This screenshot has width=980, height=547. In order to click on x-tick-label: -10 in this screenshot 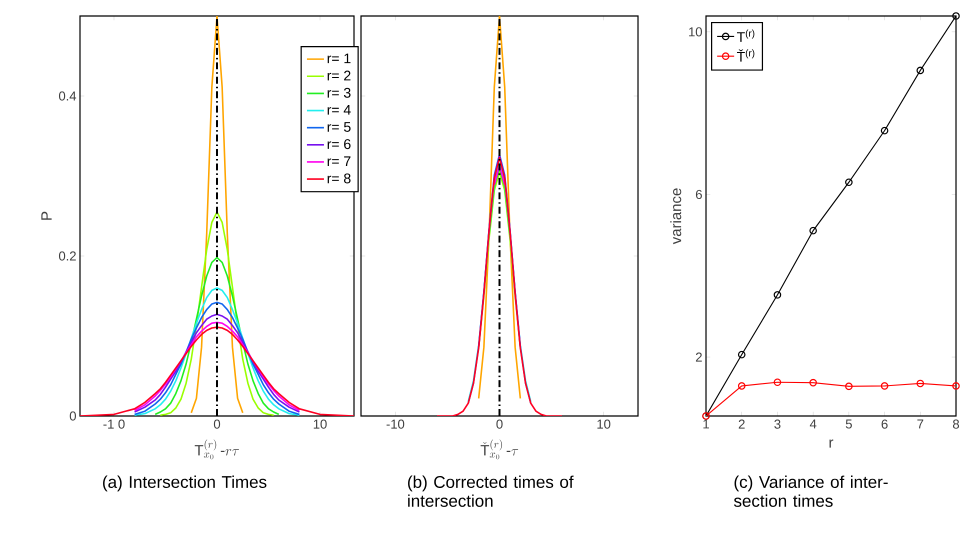, I will do `click(395, 424)`.